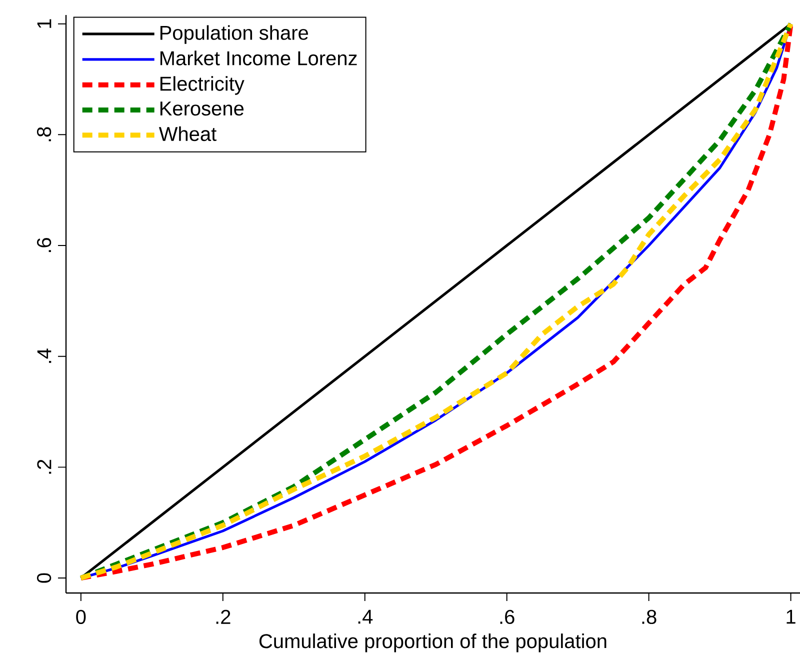 The width and height of the screenshot is (800, 660). I want to click on x-tick-label: .4, so click(365, 617).